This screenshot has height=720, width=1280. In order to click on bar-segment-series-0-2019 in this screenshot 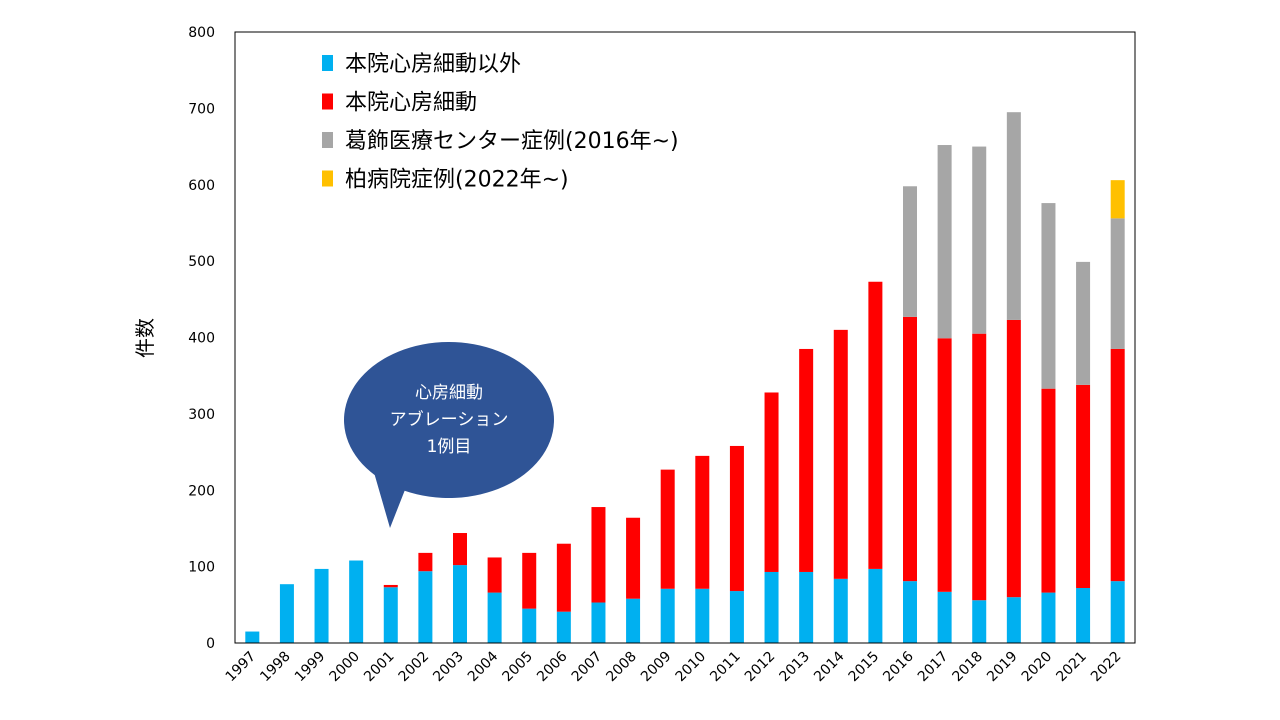, I will do `click(1013, 620)`.